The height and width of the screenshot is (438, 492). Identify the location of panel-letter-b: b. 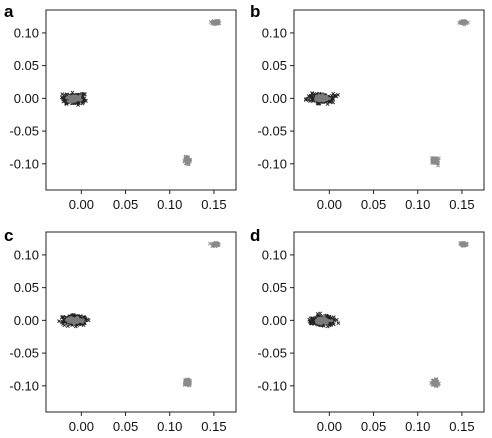
(255, 11).